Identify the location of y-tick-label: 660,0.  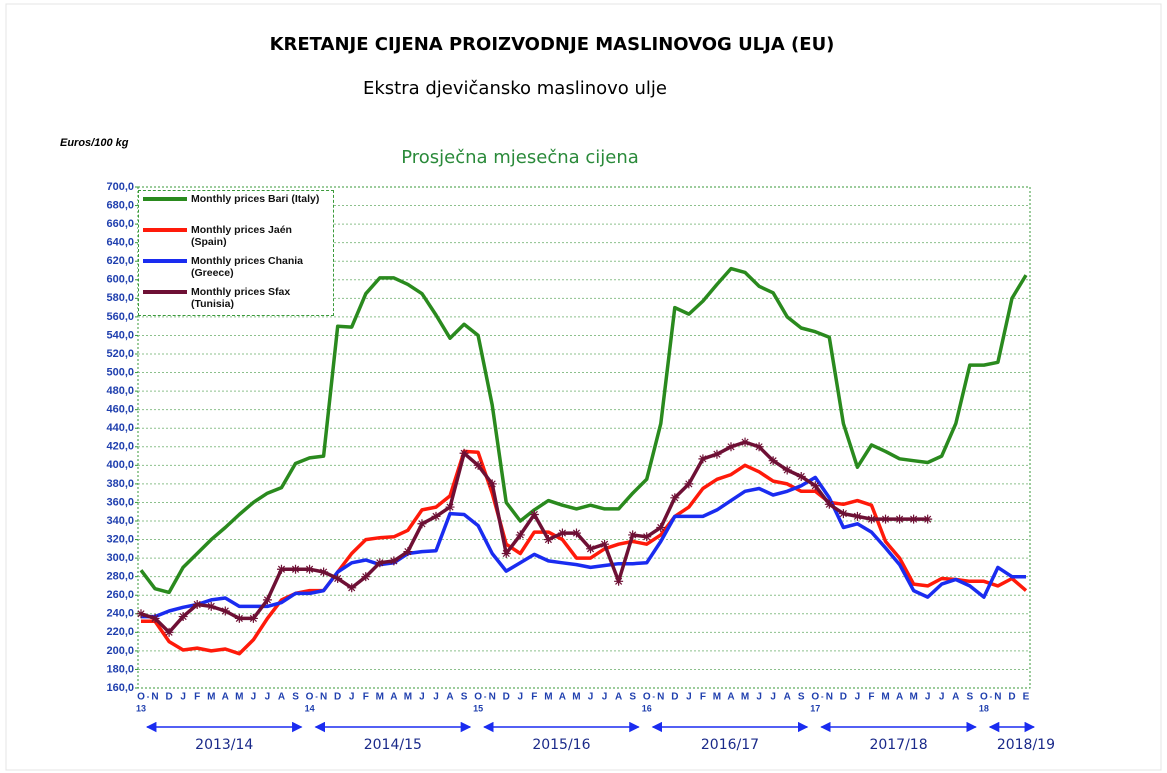
(120, 224).